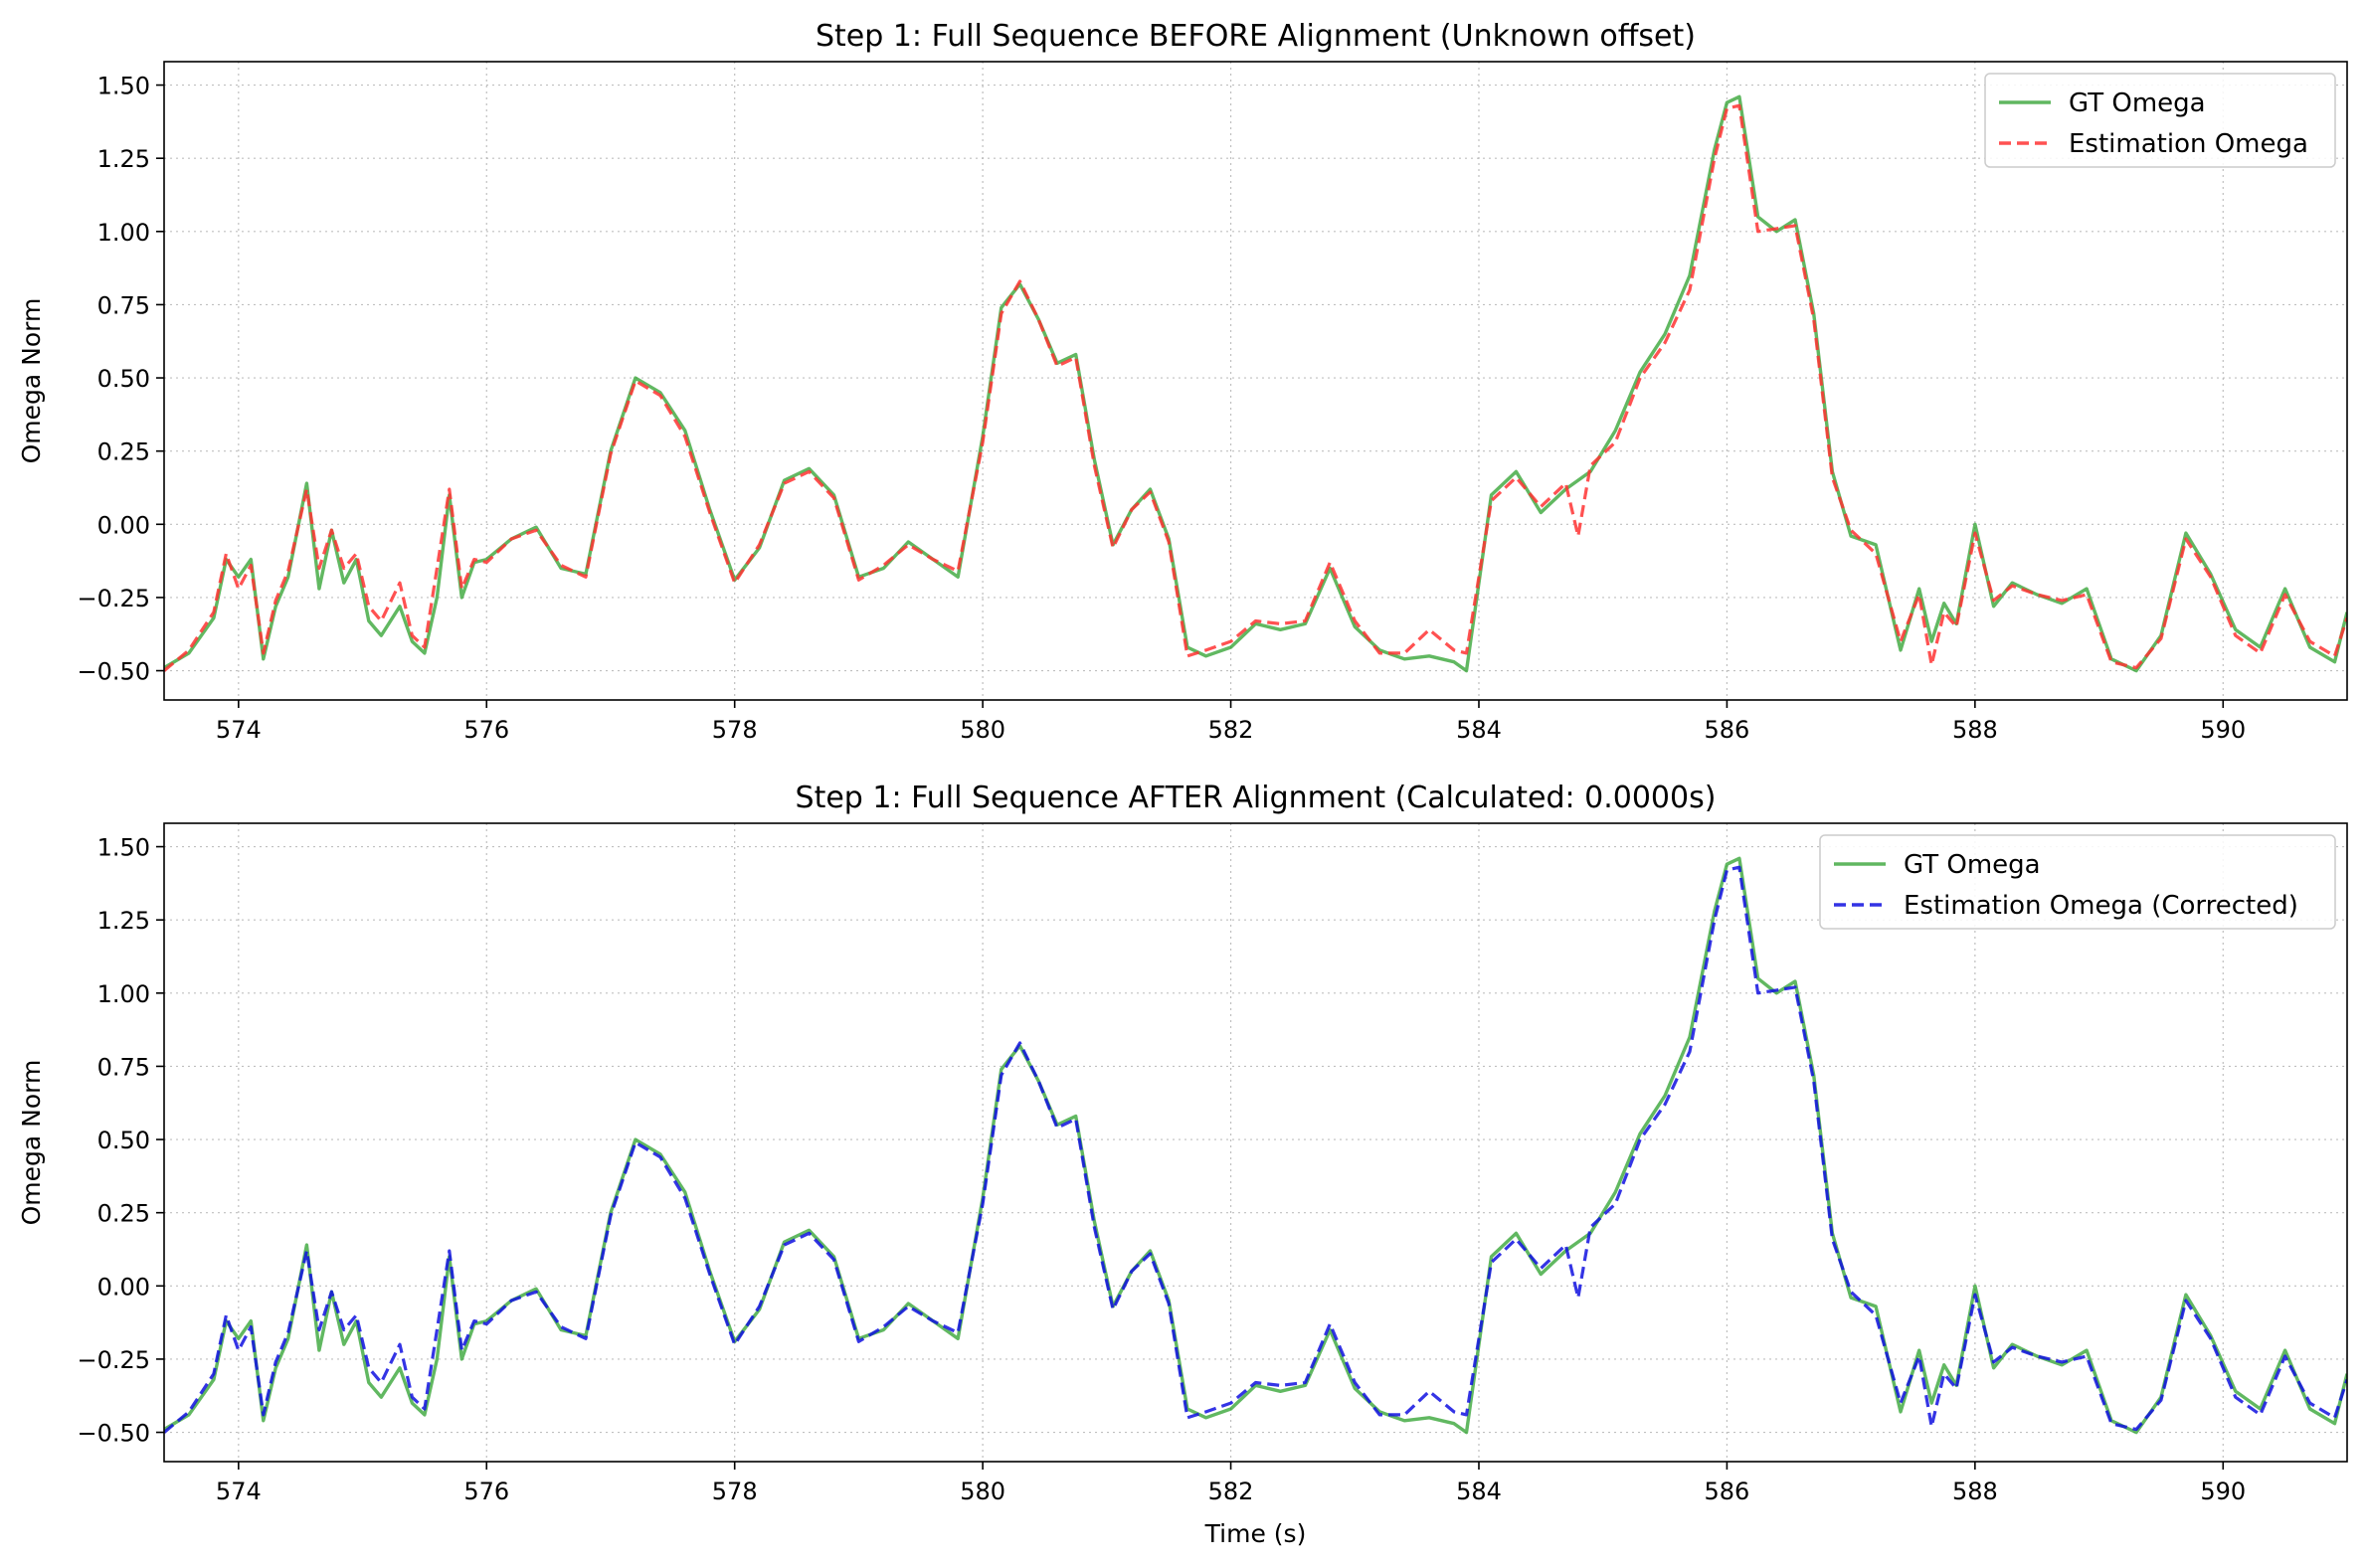 Image resolution: width=2367 pixels, height=1568 pixels. What do you see at coordinates (2188, 144) in the screenshot?
I see `legend-entry: Estimation Omega` at bounding box center [2188, 144].